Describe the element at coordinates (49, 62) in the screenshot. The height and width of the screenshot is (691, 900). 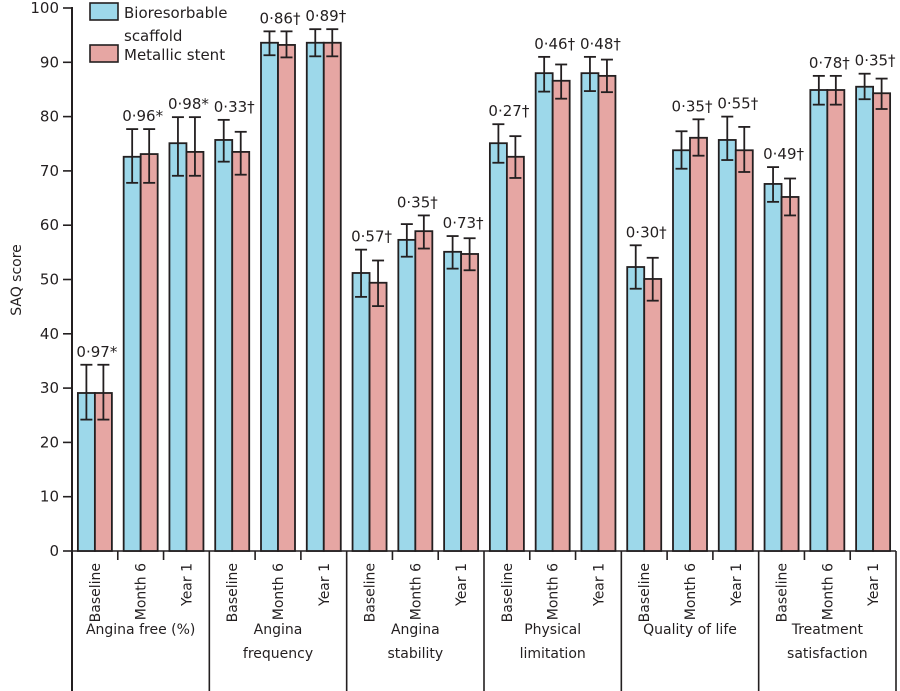
I see `y-tick-label: 90` at that location.